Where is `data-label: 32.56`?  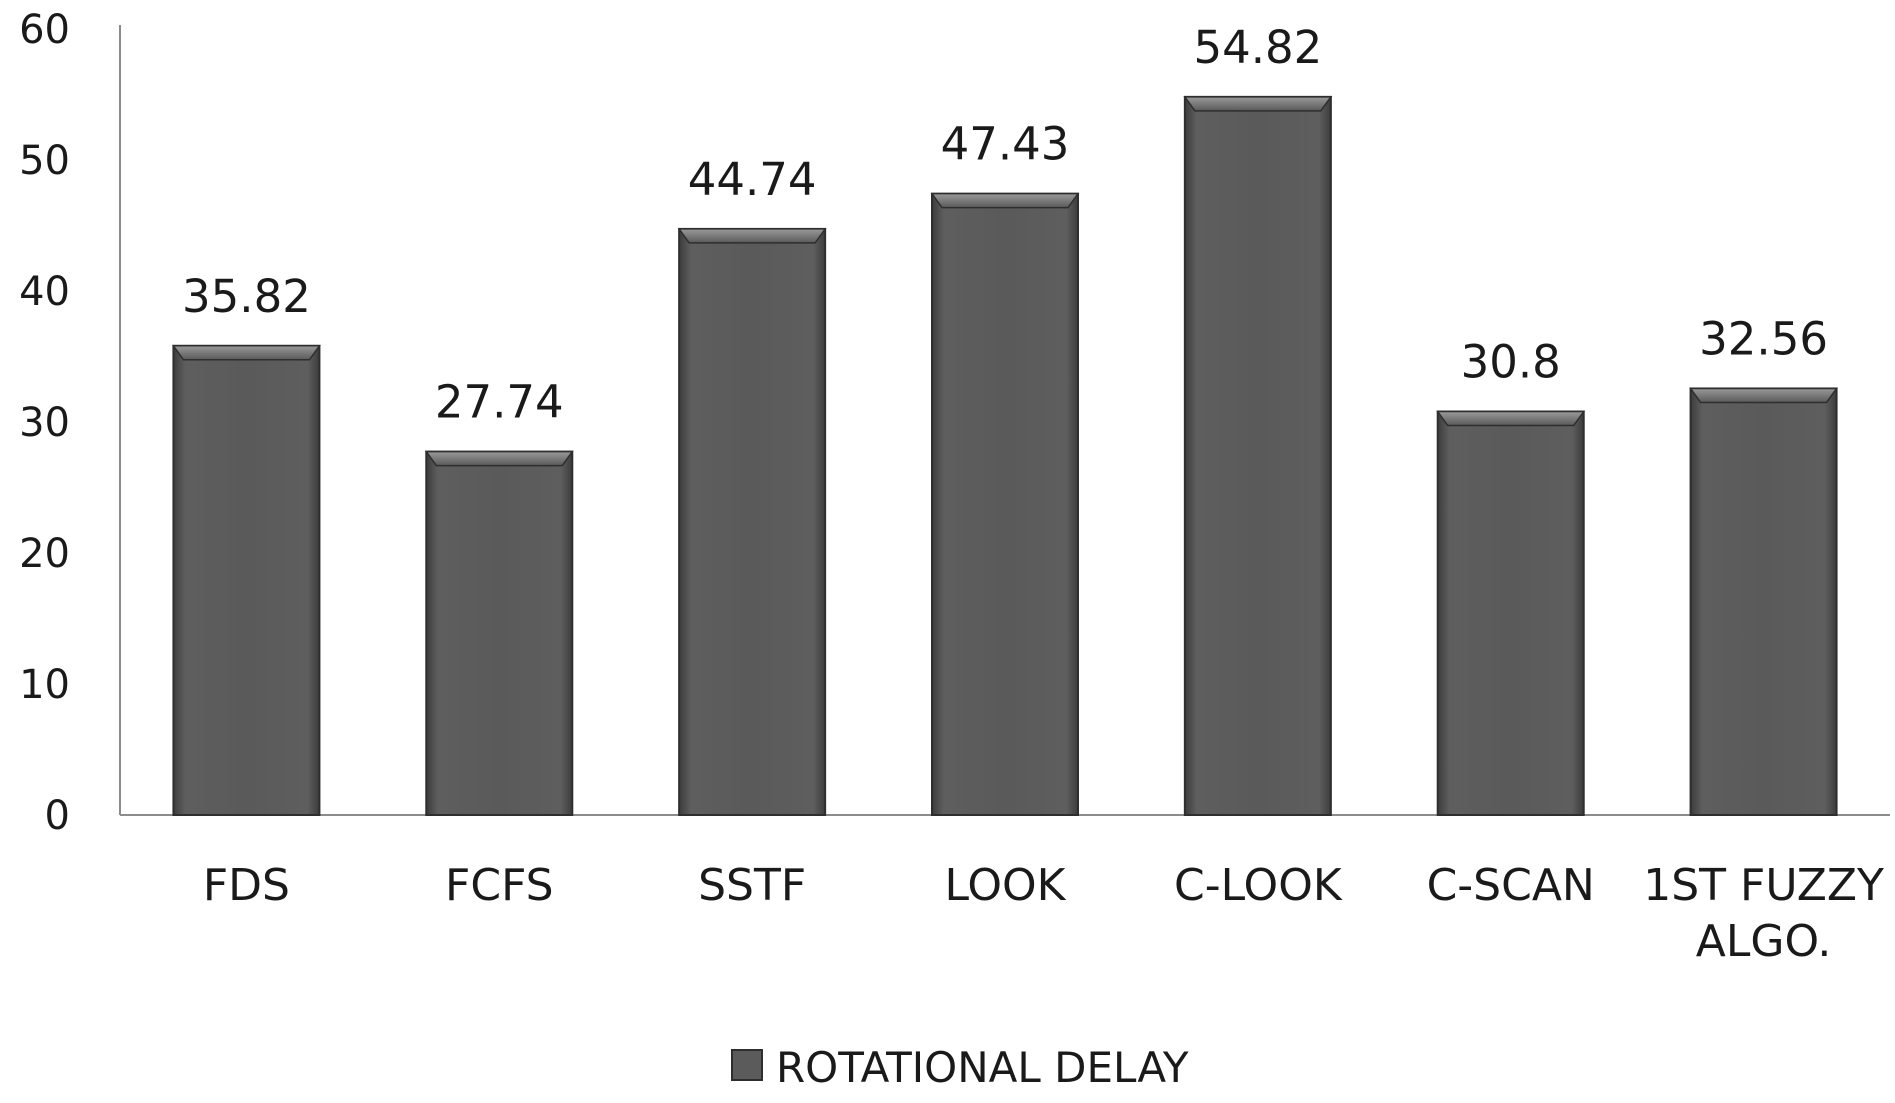 data-label: 32.56 is located at coordinates (1763, 338).